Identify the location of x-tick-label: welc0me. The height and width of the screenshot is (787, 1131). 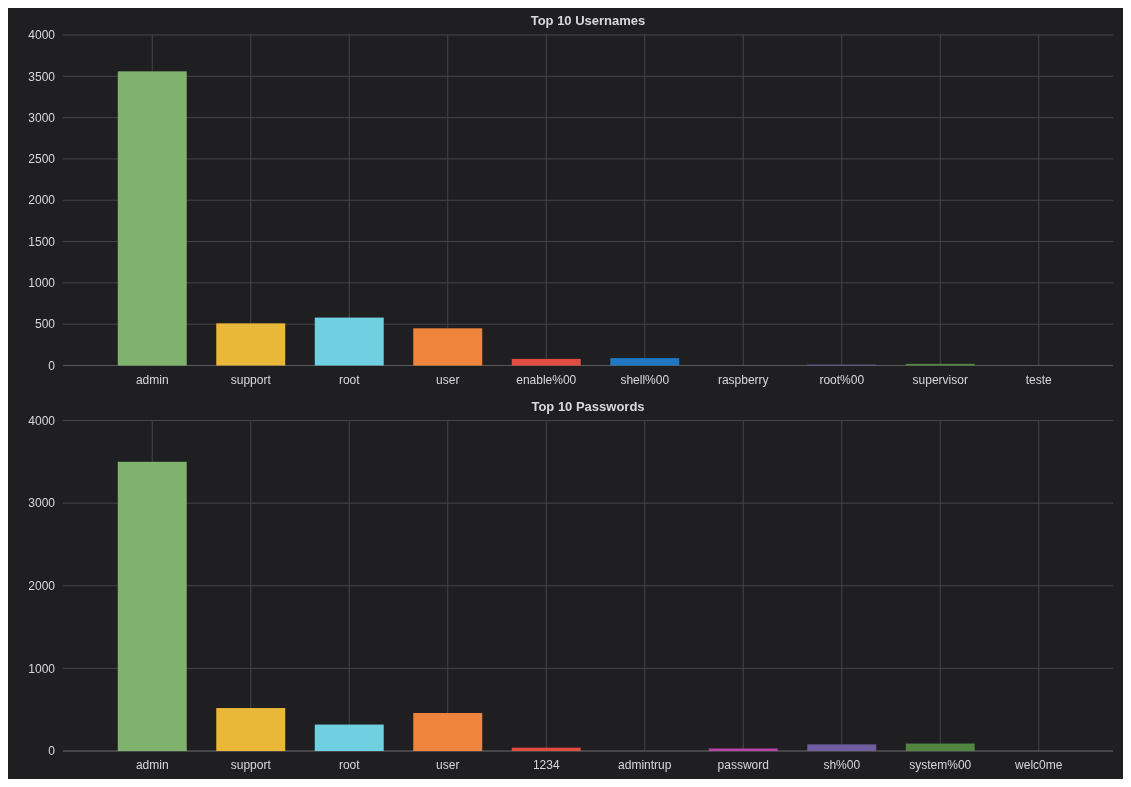
(1038, 765).